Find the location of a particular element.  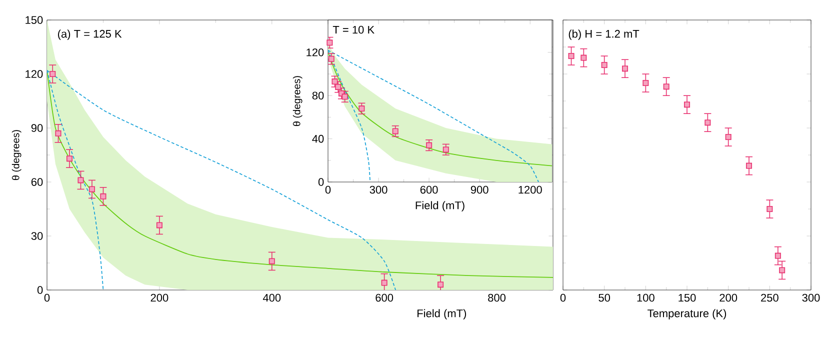

y-tick-label: 80 is located at coordinates (318, 96).